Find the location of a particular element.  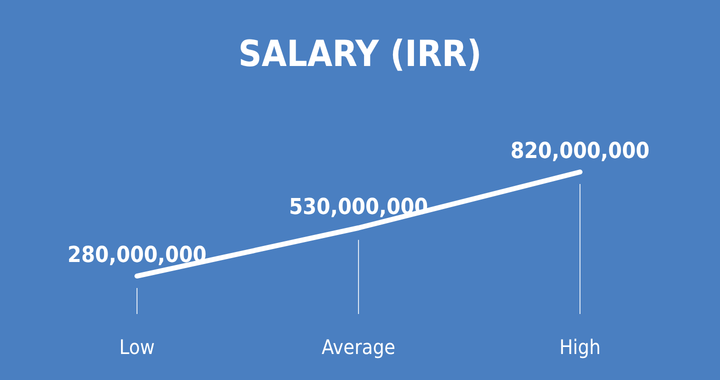

data-label: 820,000,000 is located at coordinates (580, 151).